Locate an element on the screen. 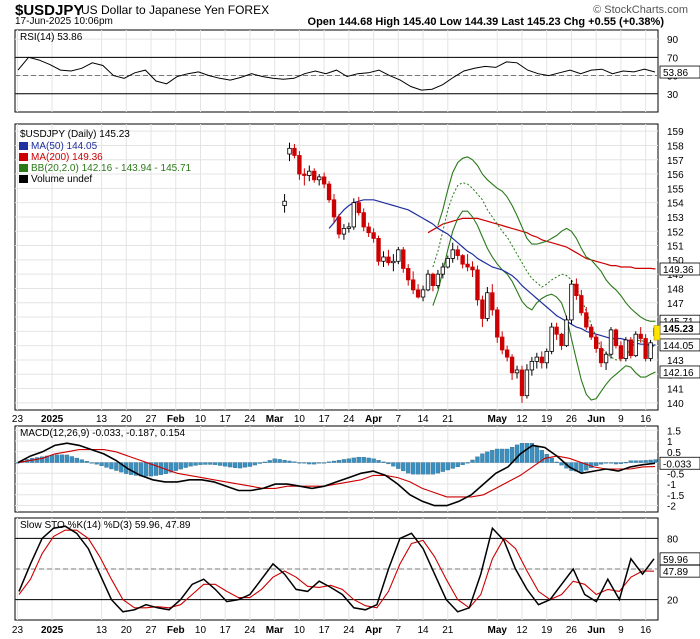 The width and height of the screenshot is (700, 639). price-tick-label: 157 is located at coordinates (675, 161).